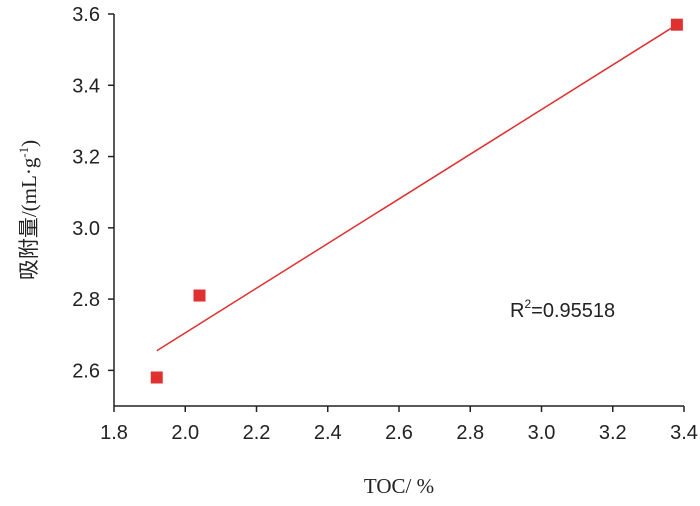  Describe the element at coordinates (185, 433) in the screenshot. I see `x-tick-label: 2.0` at that location.